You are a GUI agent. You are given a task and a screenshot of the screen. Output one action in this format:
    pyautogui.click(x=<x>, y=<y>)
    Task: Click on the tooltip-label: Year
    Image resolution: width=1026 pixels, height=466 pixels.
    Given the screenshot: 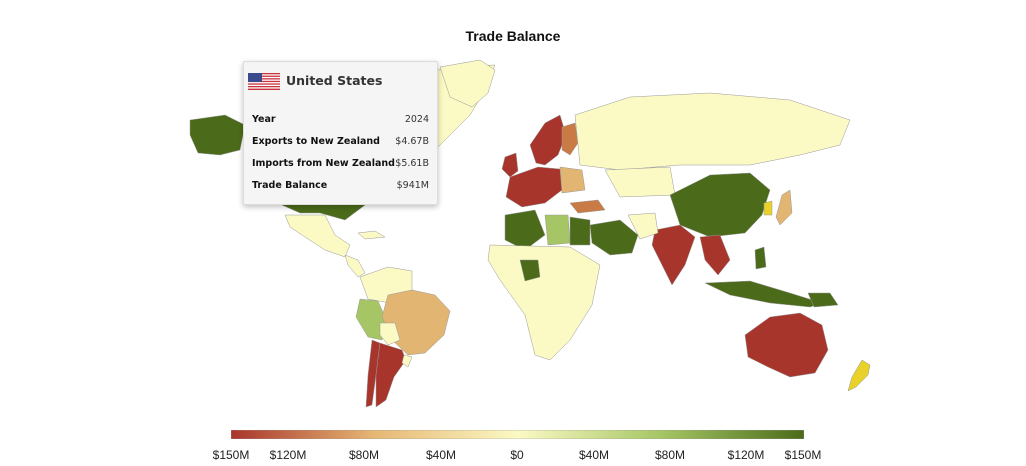 What is the action you would take?
    pyautogui.click(x=264, y=119)
    